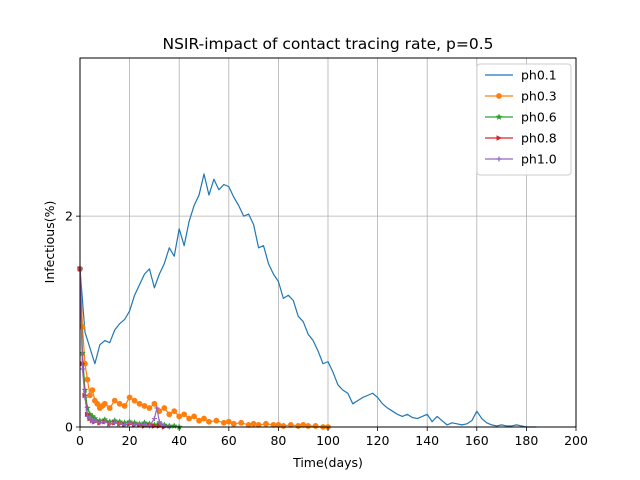 This screenshot has height=480, width=640. I want to click on legend-label: ph0.6, so click(539, 117).